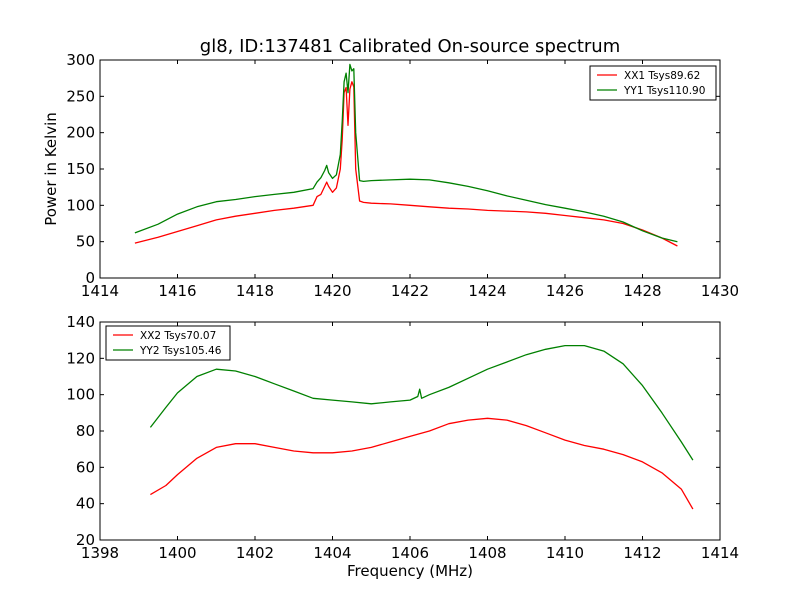 The image size is (800, 600). Describe the element at coordinates (178, 336) in the screenshot. I see `bottom-chart-legend-label: XX2 Tsys70.07` at that location.